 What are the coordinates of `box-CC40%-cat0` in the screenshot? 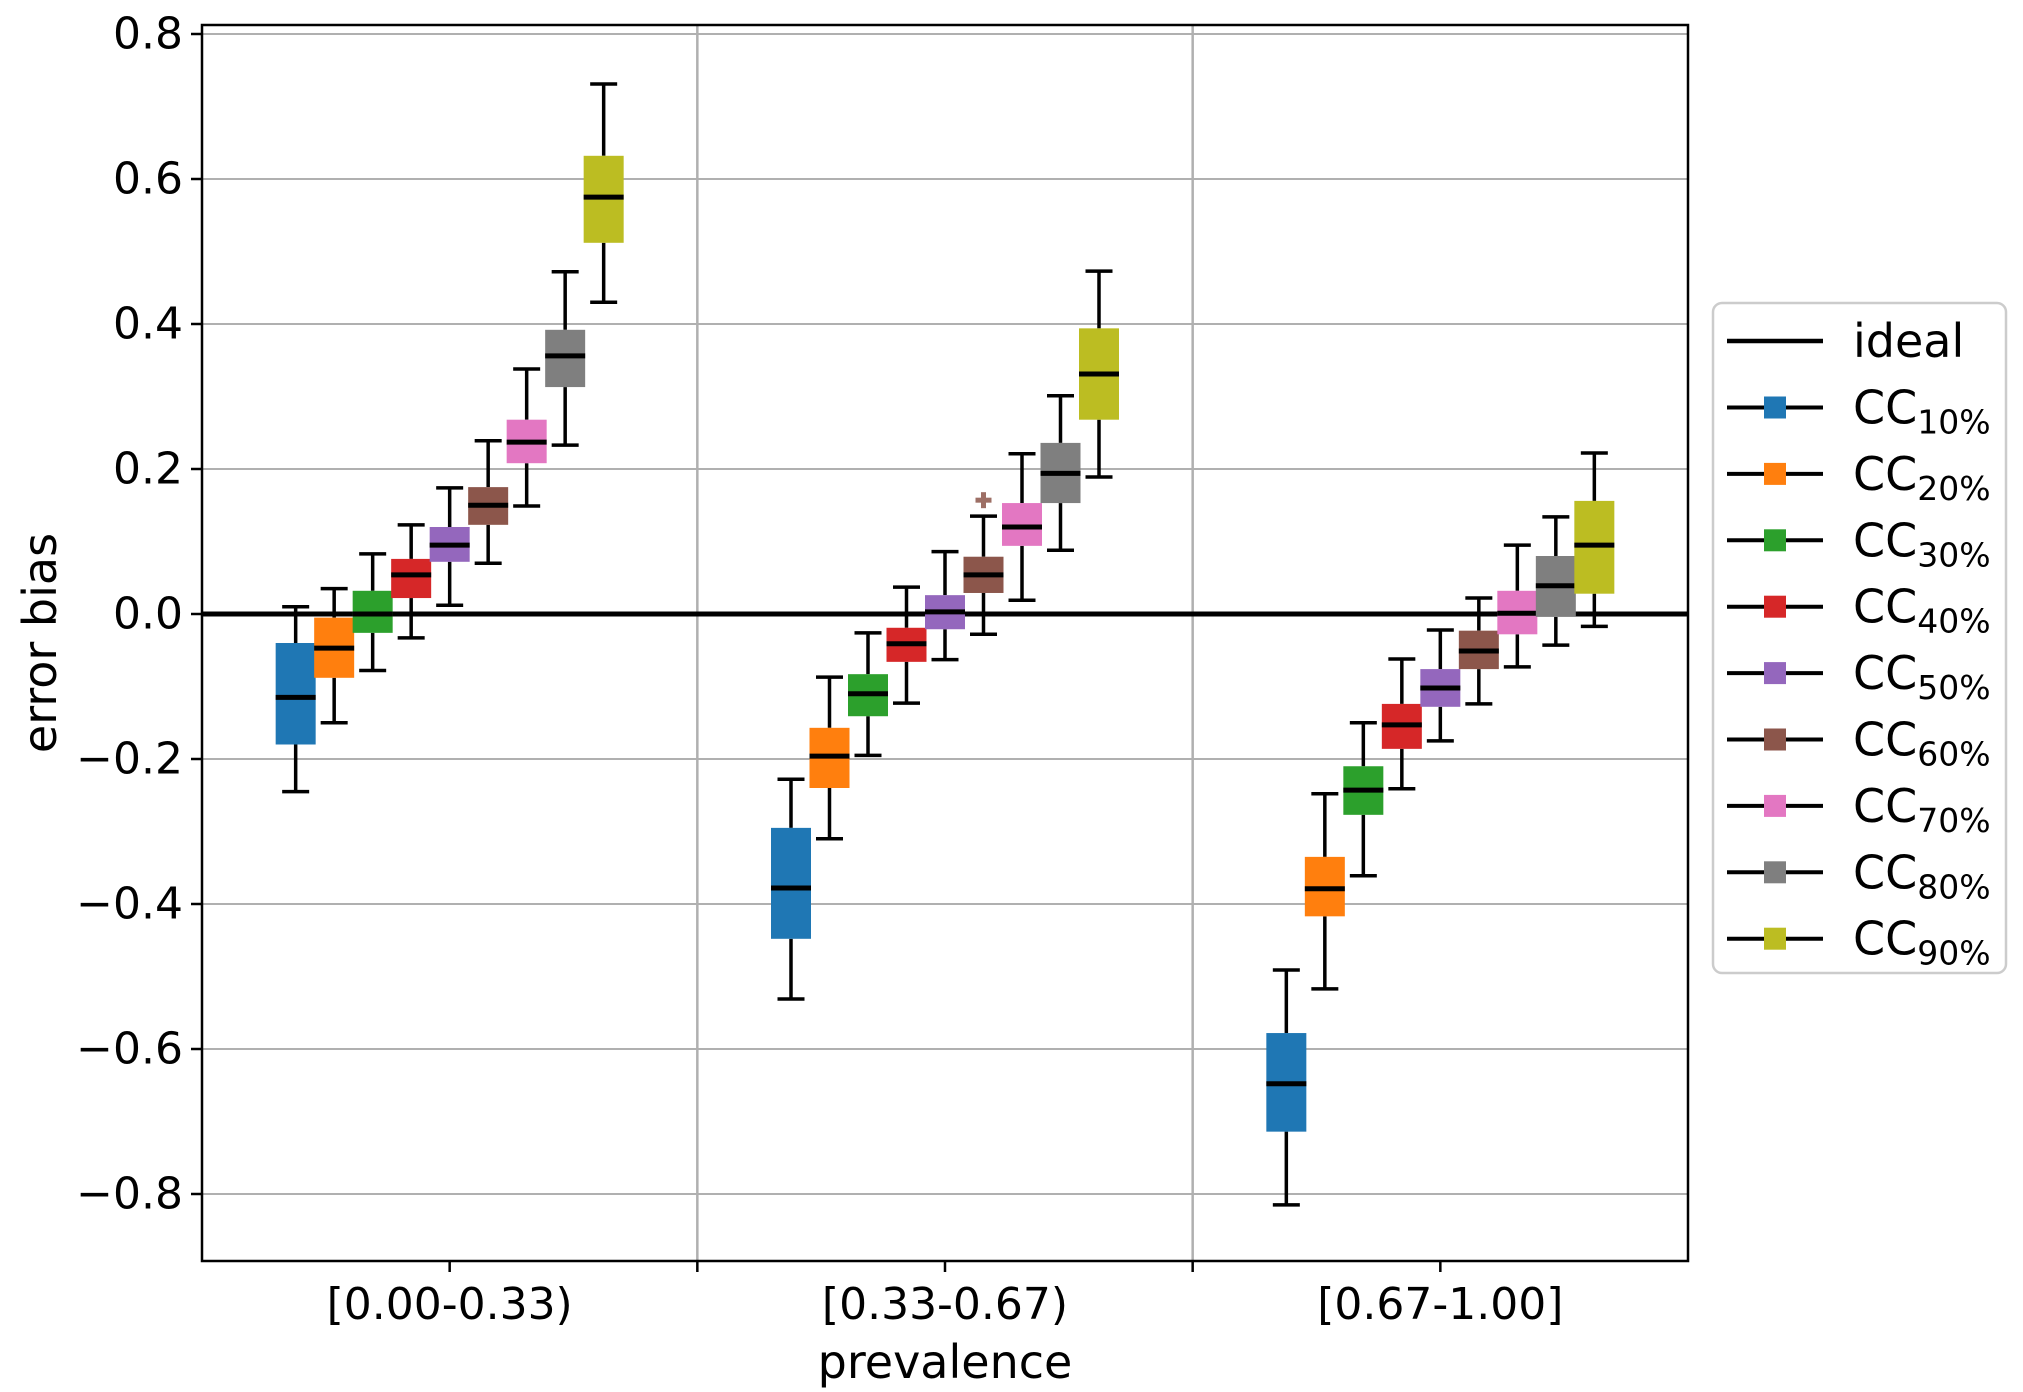 It's located at (411, 581).